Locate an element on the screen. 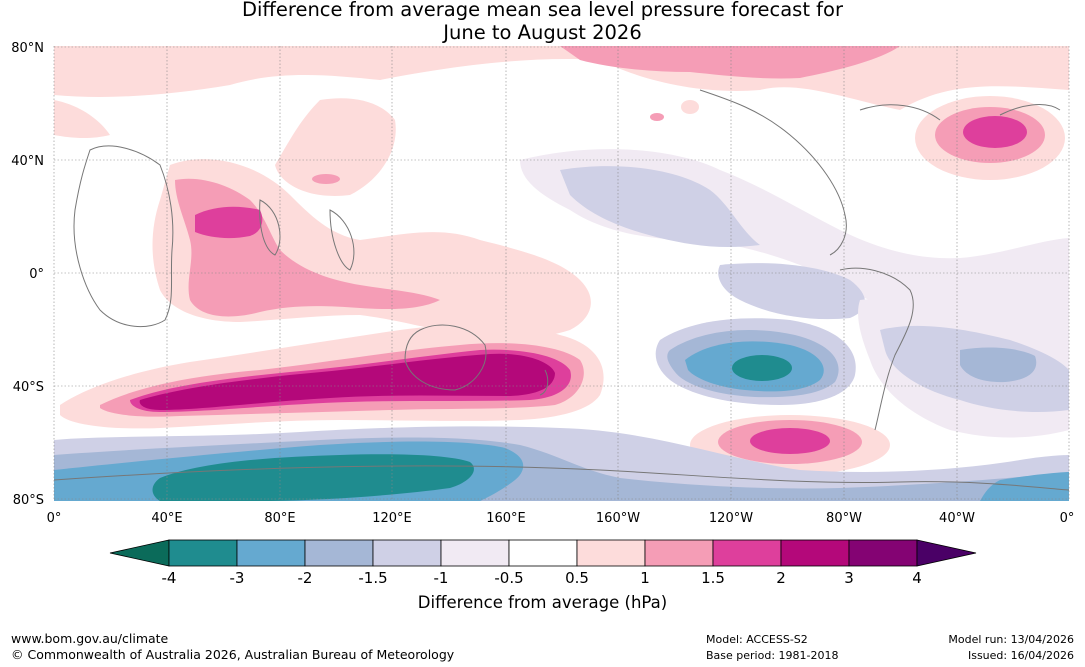  lon-label-160w: 160°W is located at coordinates (618, 518).